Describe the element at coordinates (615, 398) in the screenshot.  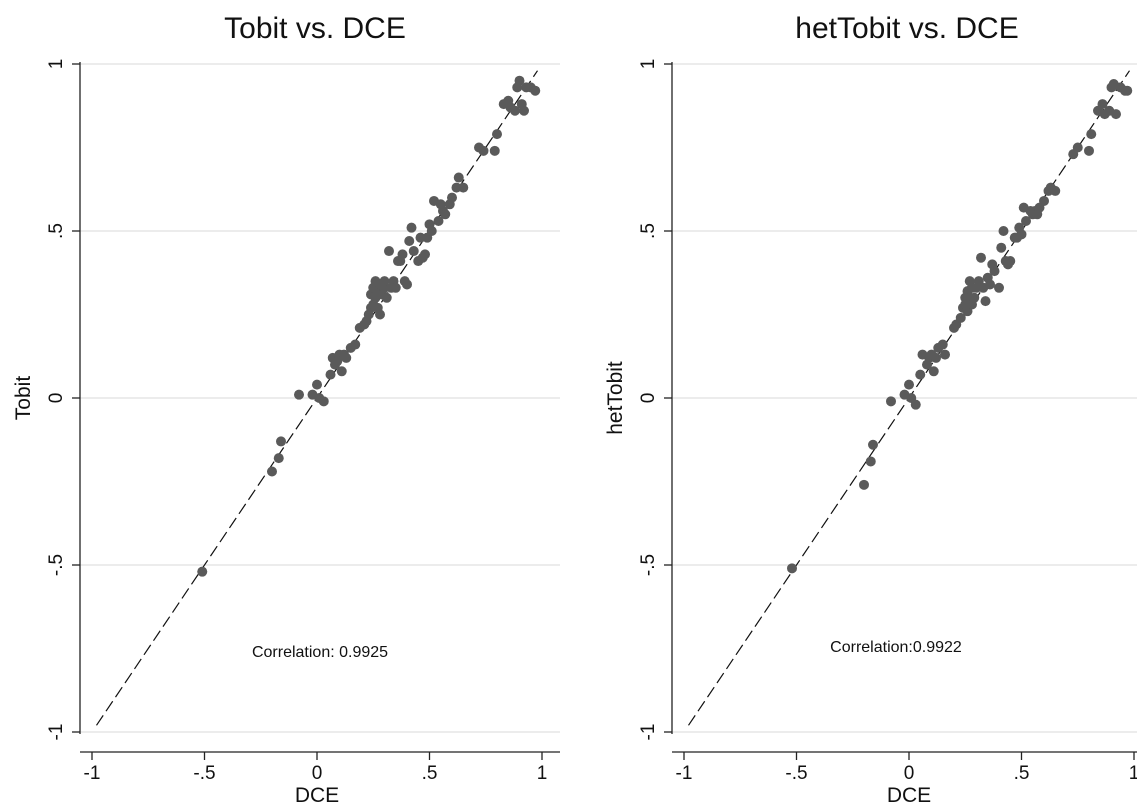
I see `y-axis-label: hetTobit` at that location.